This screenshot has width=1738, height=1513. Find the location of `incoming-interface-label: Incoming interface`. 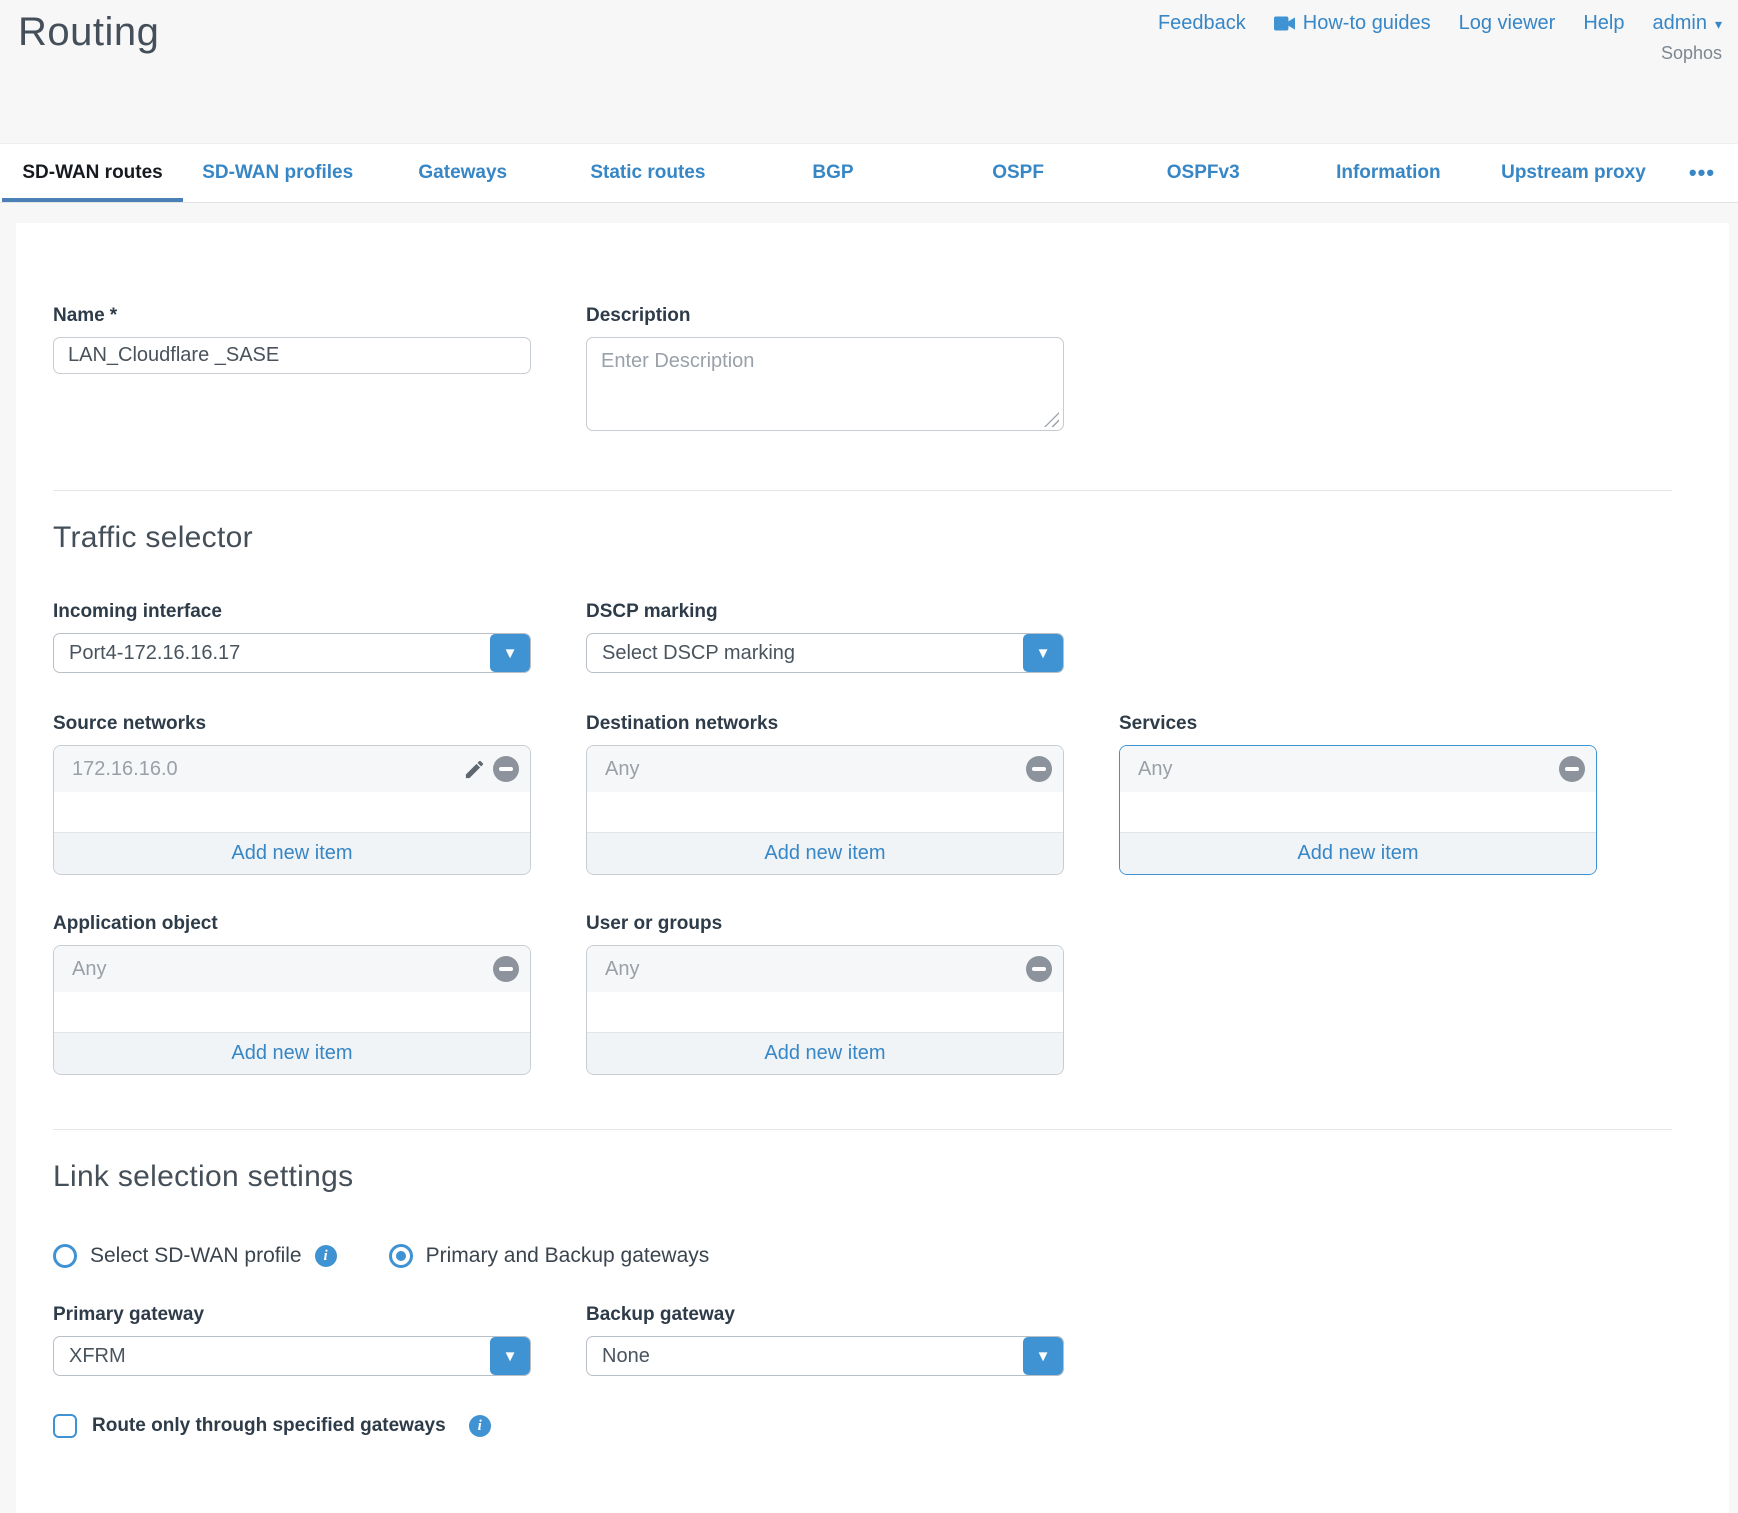

incoming-interface-label: Incoming interface is located at coordinates (137, 611).